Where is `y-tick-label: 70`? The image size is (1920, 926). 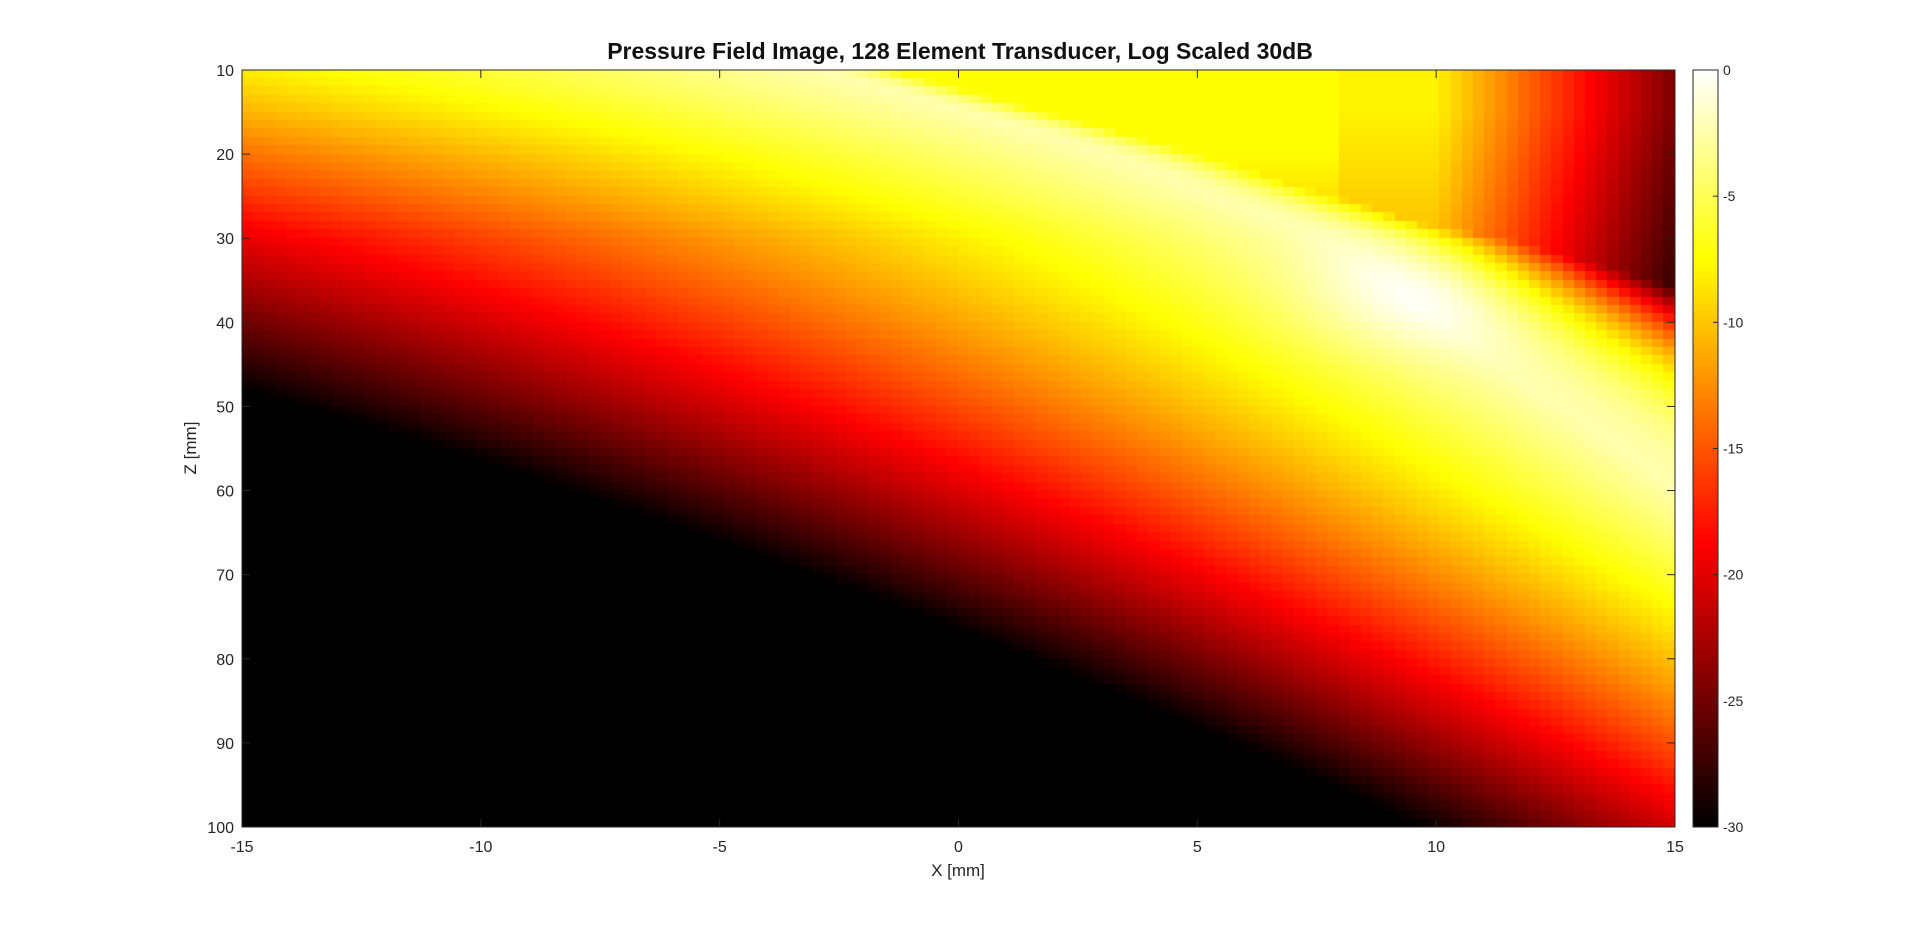
y-tick-label: 70 is located at coordinates (225, 576).